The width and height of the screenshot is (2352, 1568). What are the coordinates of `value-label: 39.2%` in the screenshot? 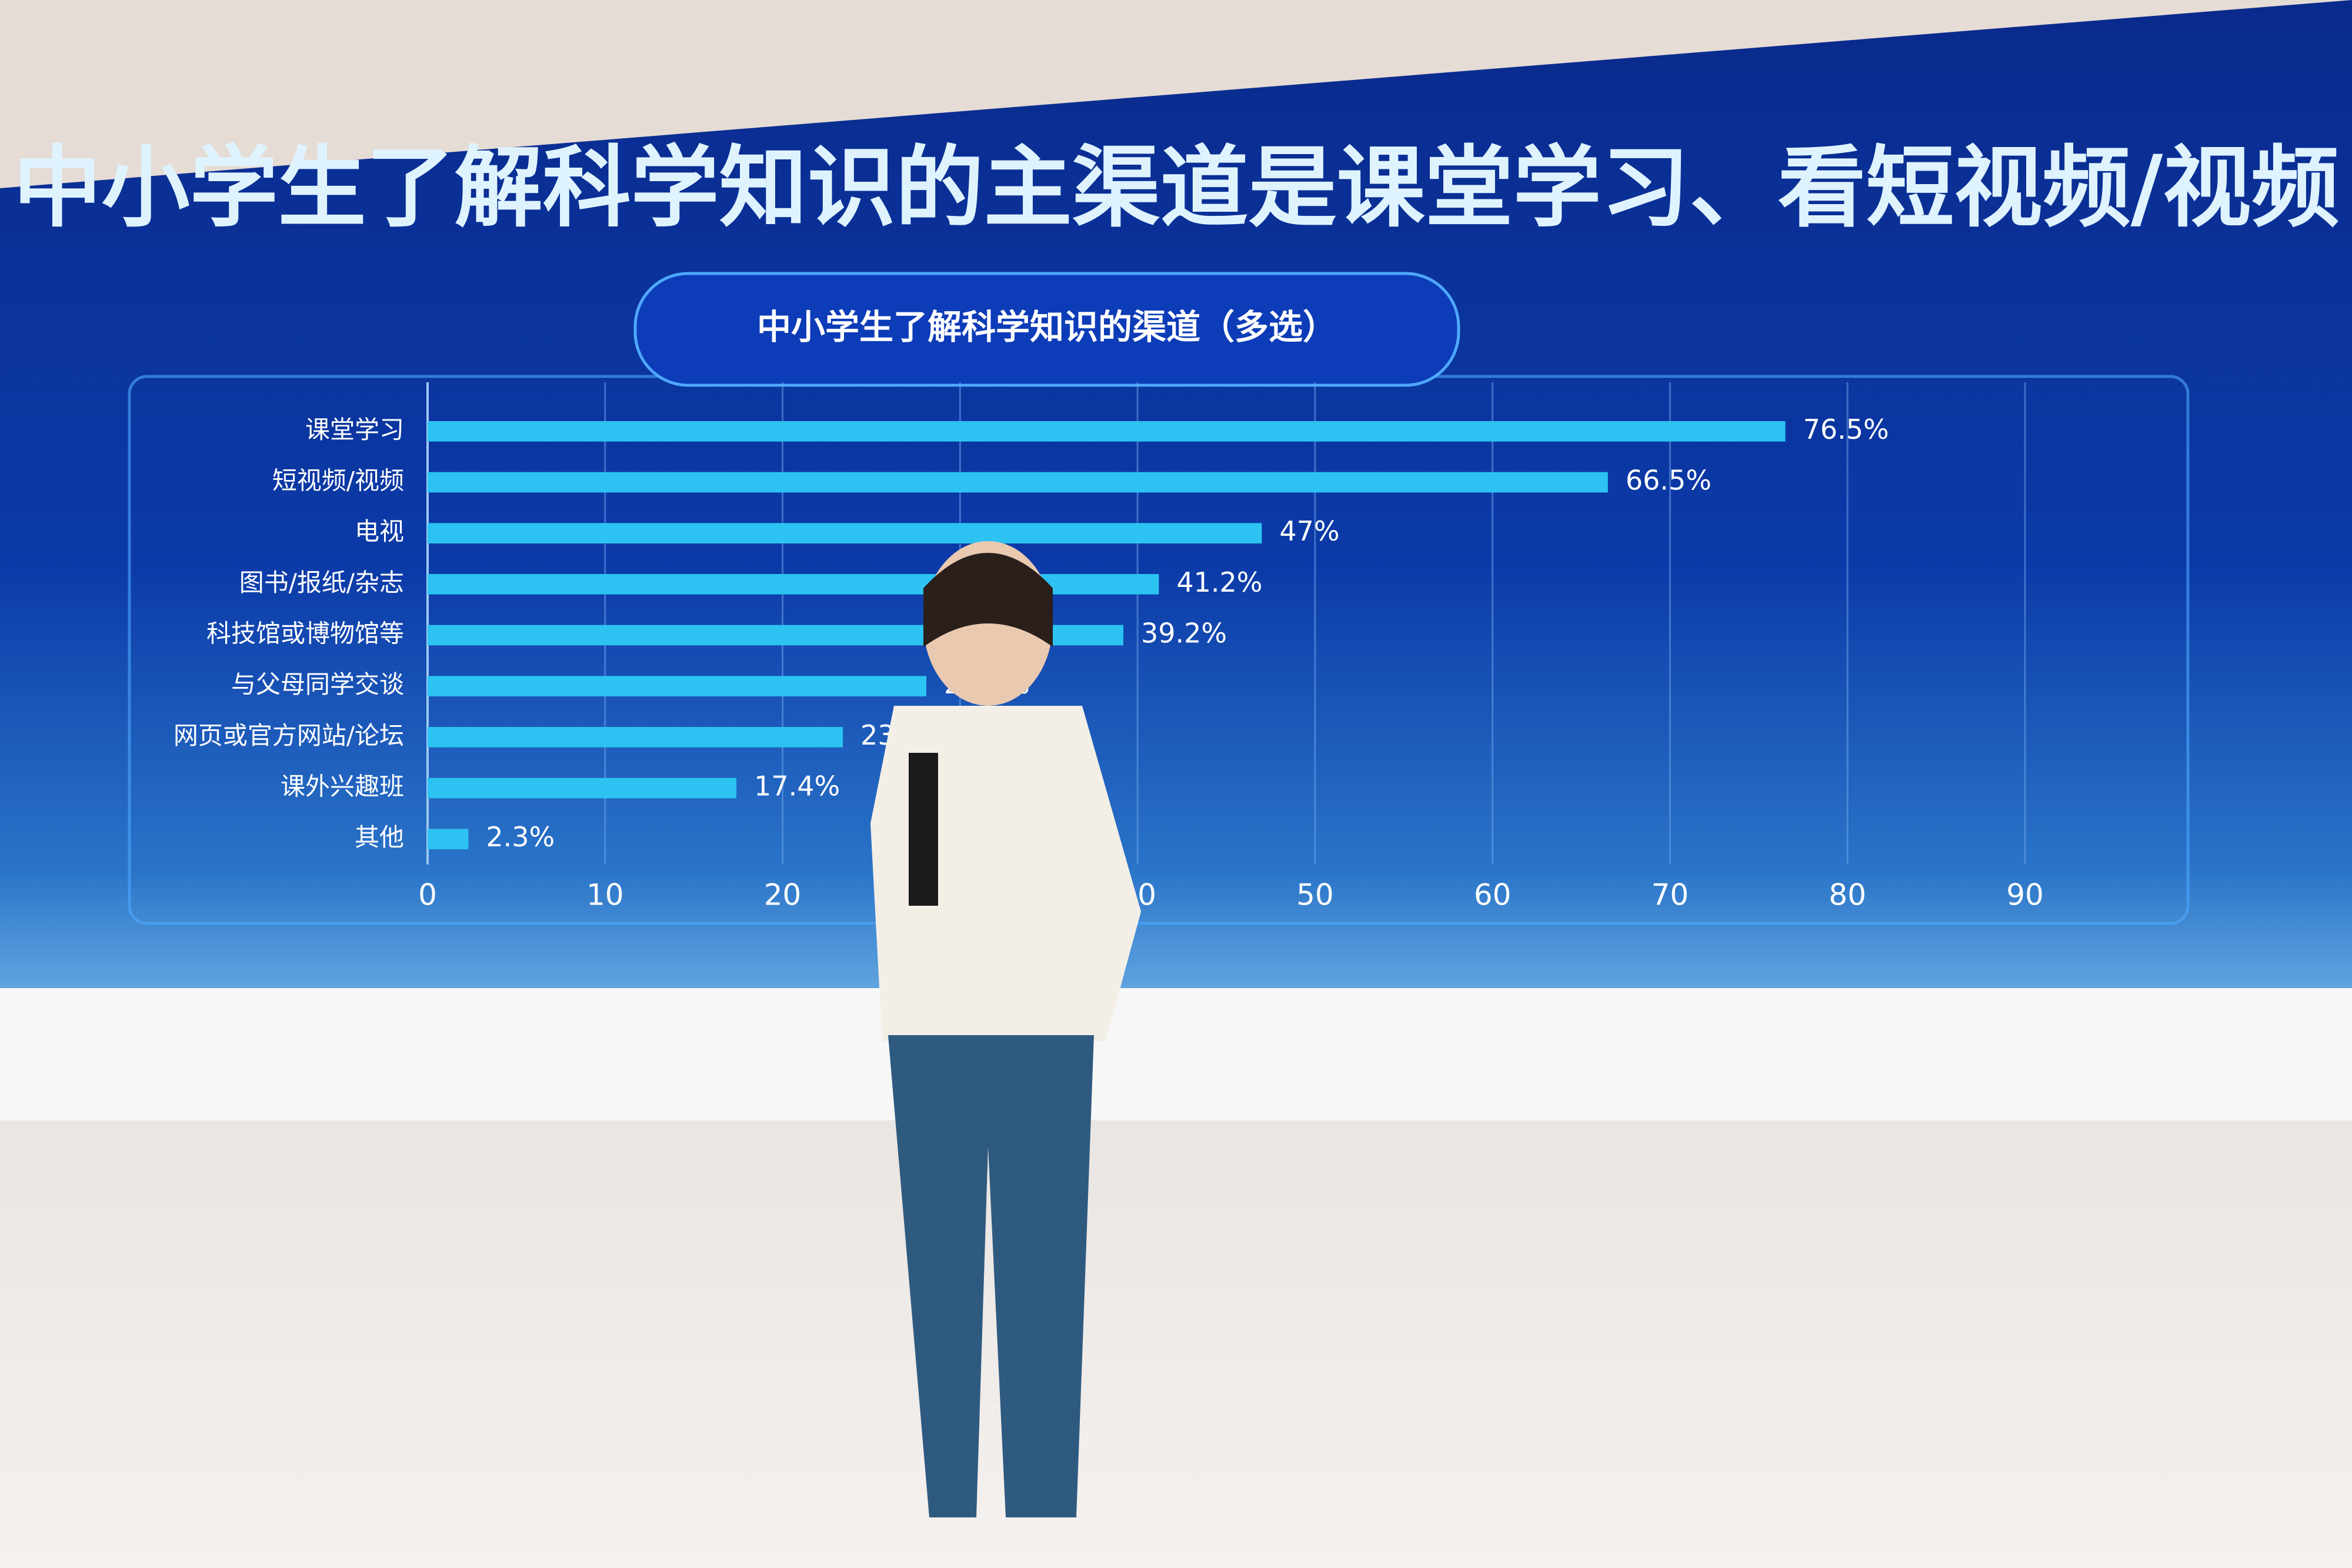 It's located at (1184, 633).